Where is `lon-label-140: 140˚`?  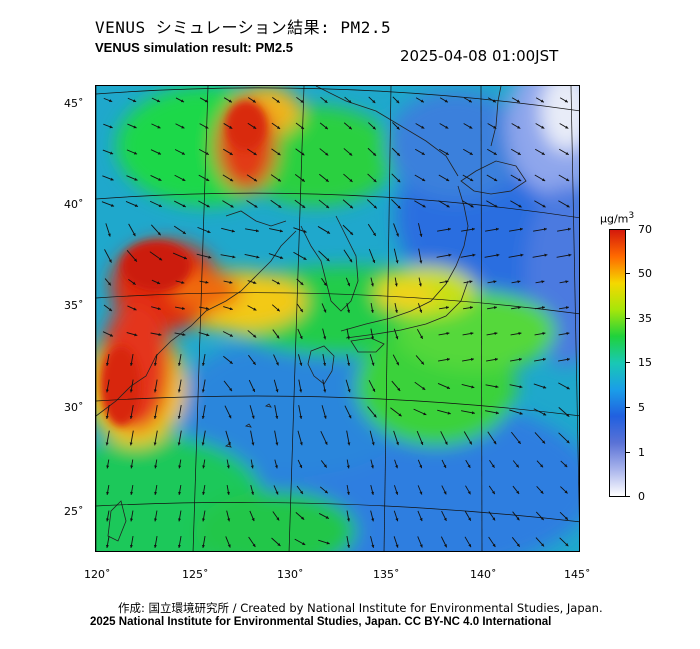
lon-label-140: 140˚ is located at coordinates (483, 574).